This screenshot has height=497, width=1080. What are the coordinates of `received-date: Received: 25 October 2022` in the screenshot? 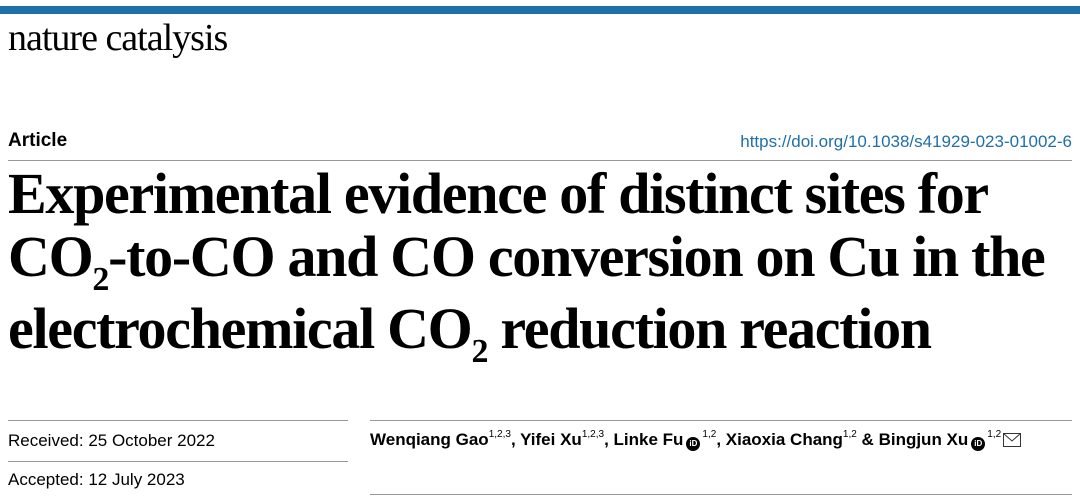 It's located at (111, 440).